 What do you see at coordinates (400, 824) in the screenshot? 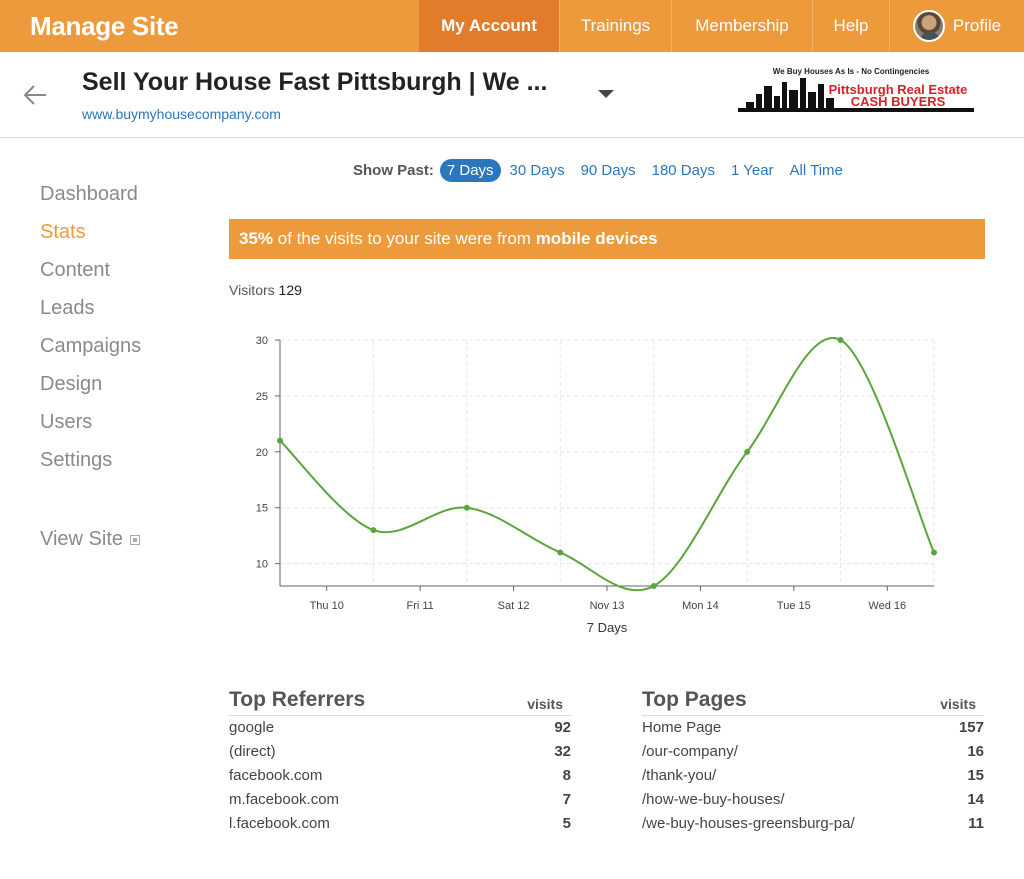
I see `table-row: l.facebook.com 5` at bounding box center [400, 824].